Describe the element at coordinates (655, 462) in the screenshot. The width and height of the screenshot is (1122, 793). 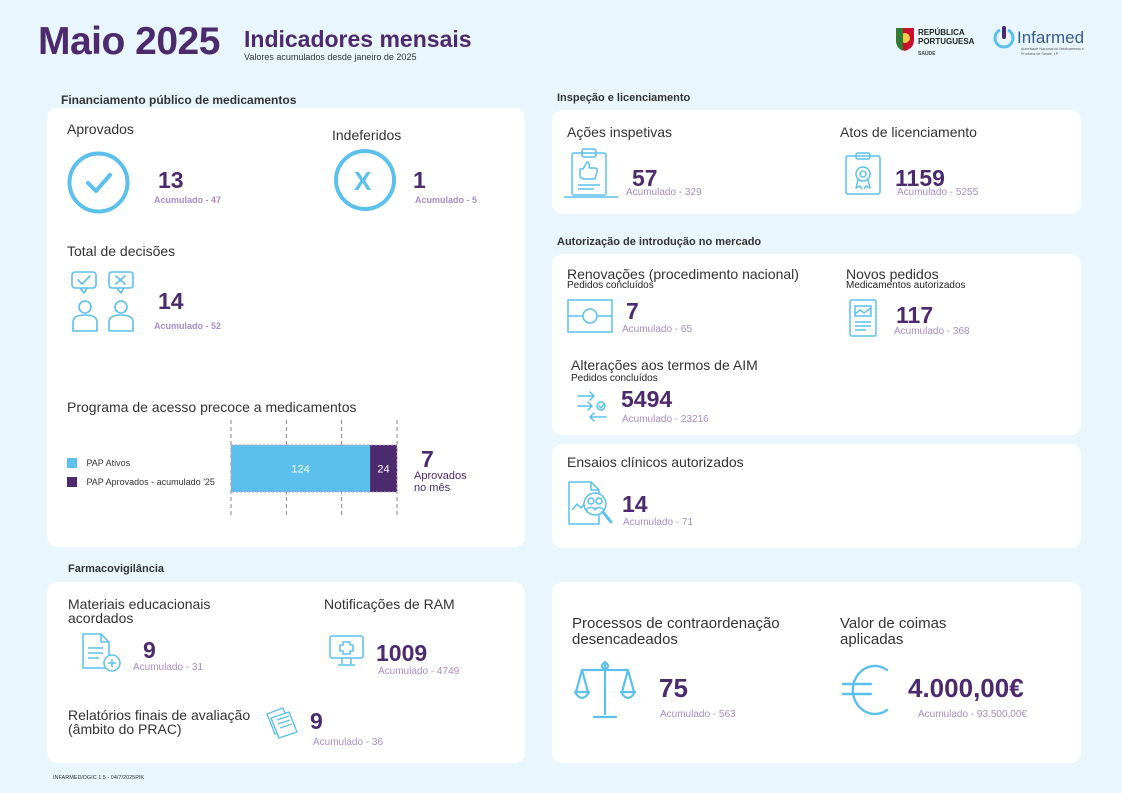
I see `ensaios-label: Ensaios clínicos autorizados` at that location.